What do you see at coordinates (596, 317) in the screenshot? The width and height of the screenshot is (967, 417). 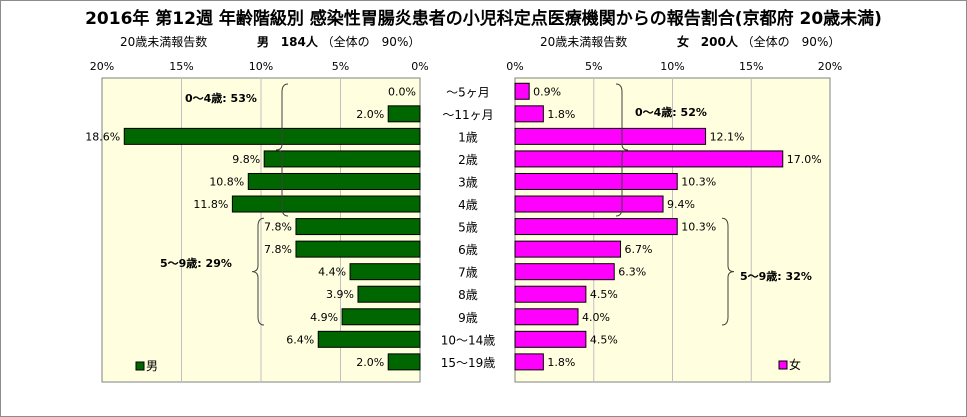 I see `female-data-label: 4.0%` at bounding box center [596, 317].